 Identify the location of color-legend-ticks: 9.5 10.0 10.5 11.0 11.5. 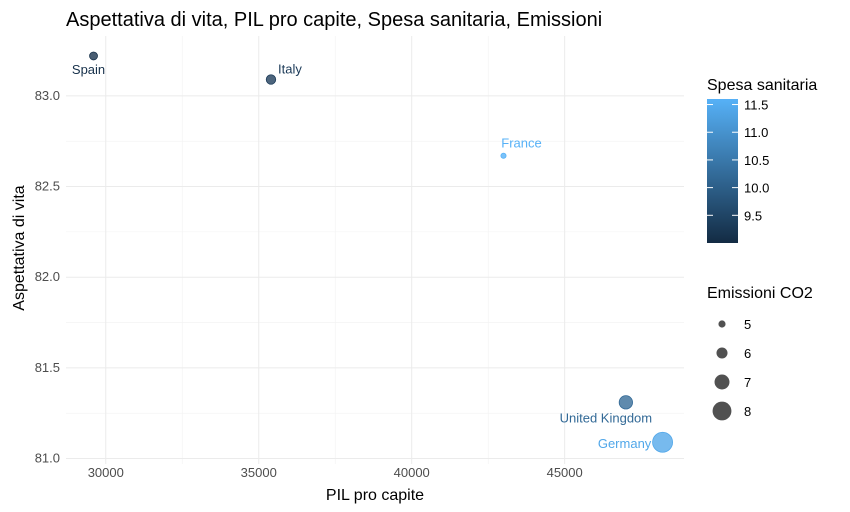
(738, 160).